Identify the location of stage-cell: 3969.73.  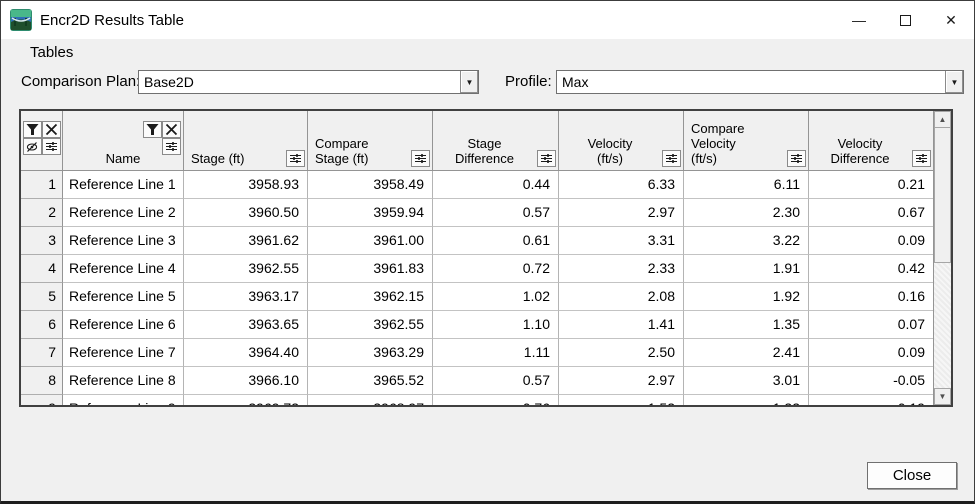
(246, 400).